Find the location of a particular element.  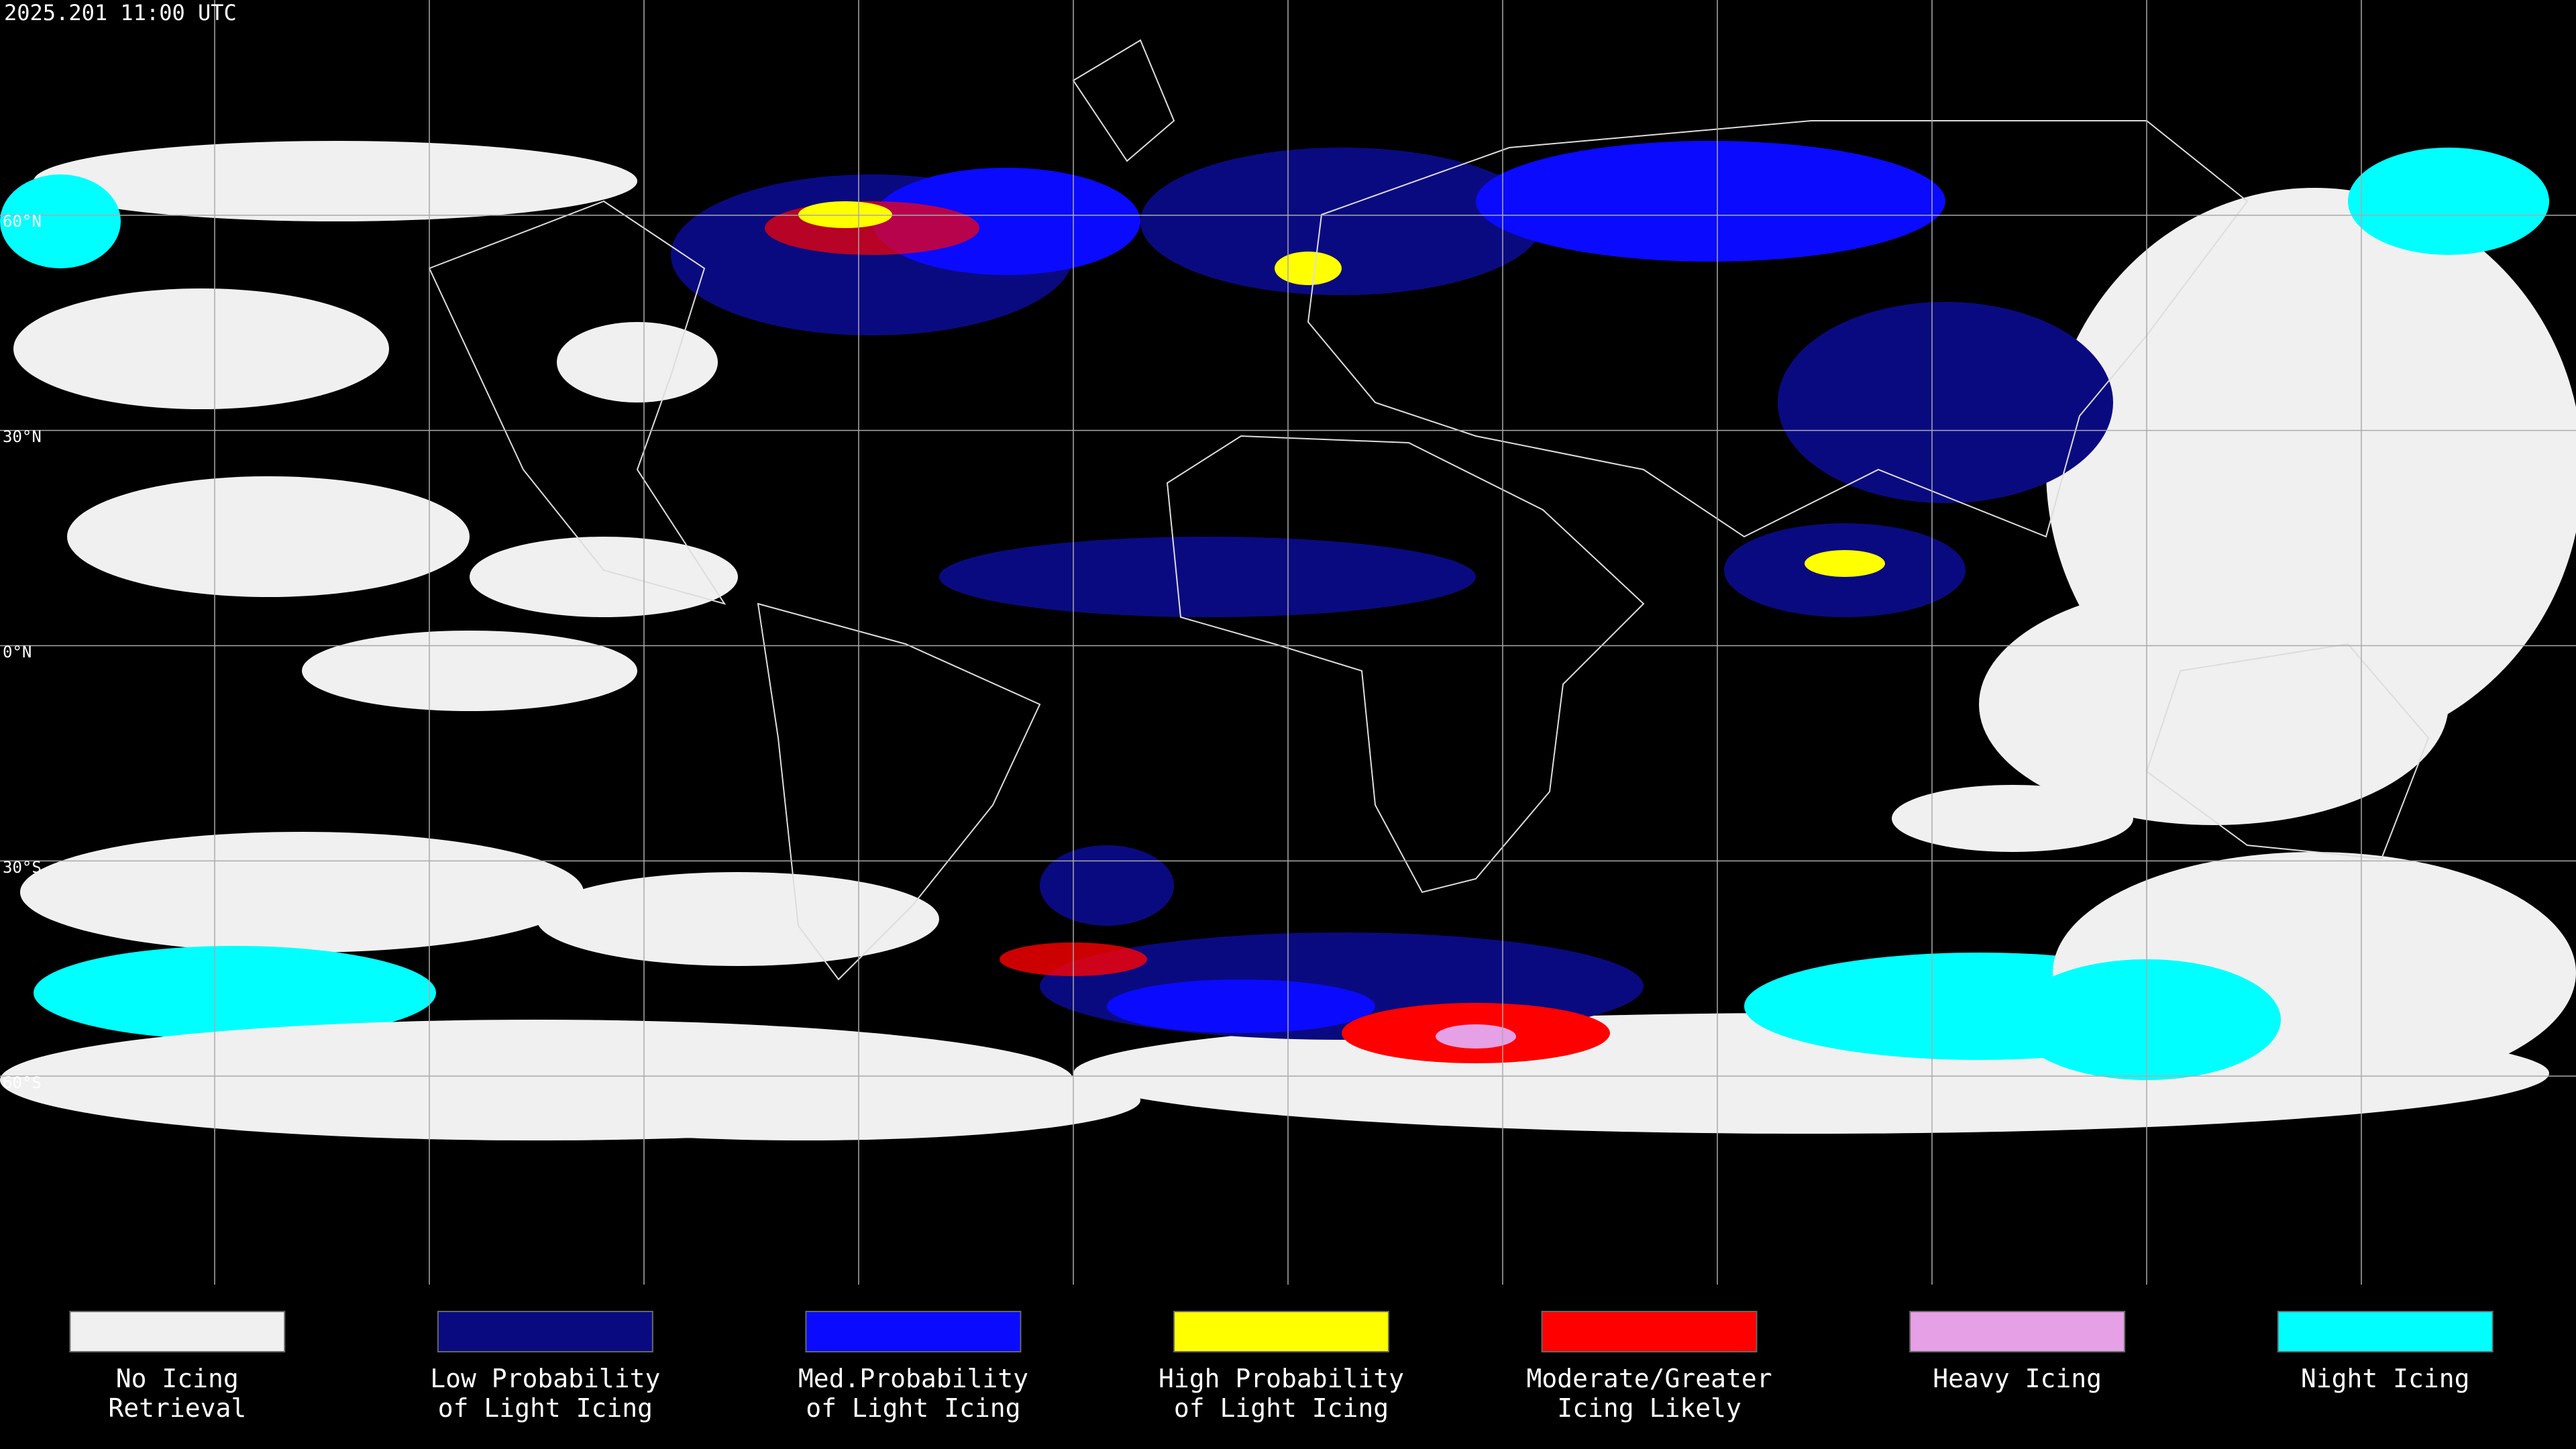

timestamp: 2025.201 11:00 UTC is located at coordinates (120, 12).